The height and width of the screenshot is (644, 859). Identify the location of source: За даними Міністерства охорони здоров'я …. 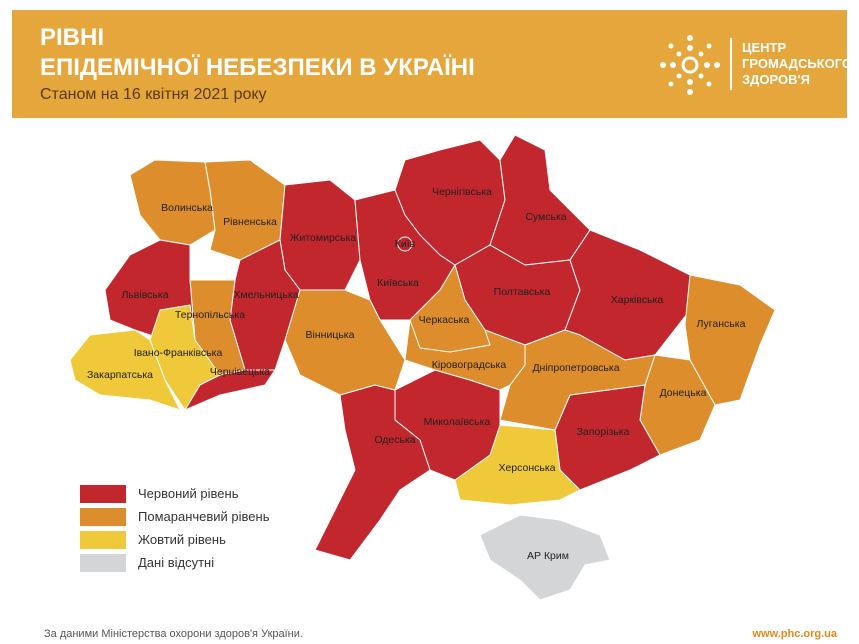
(173, 634).